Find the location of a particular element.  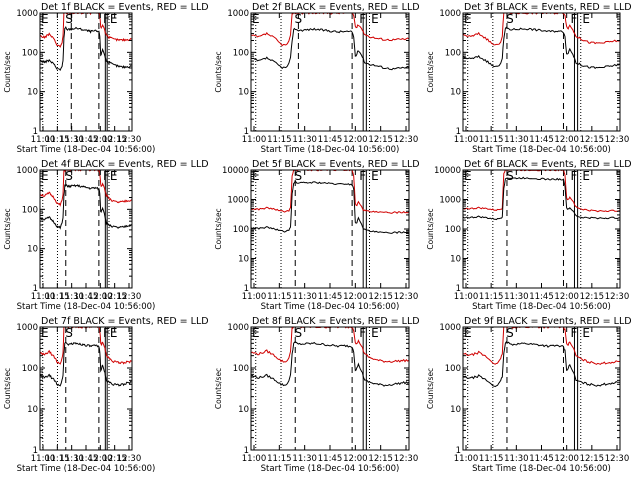

panel-title: Det 3f BLACK = Events, RED = LLD is located at coordinates (548, 7).